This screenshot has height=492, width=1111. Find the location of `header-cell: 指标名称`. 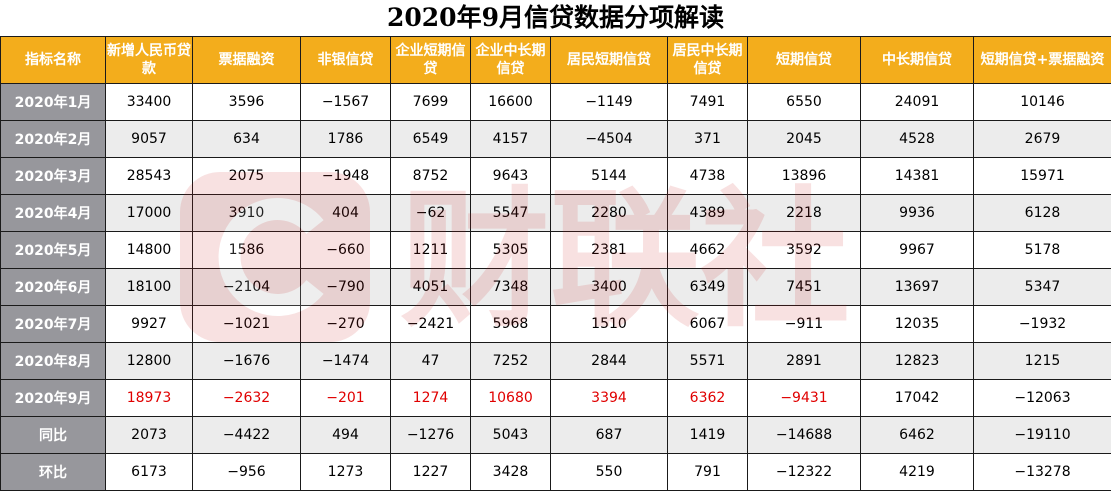

header-cell: 指标名称 is located at coordinates (53, 60).